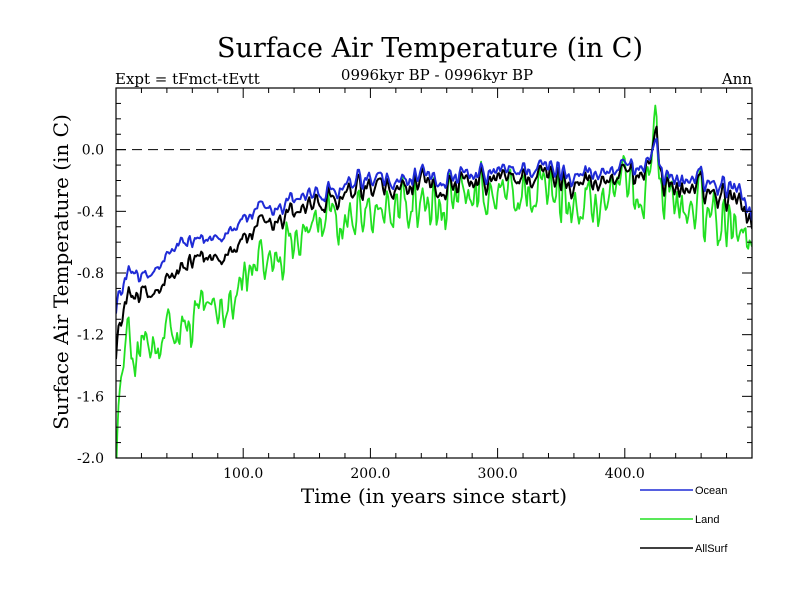  I want to click on x-tick-label: 200.0, so click(370, 474).